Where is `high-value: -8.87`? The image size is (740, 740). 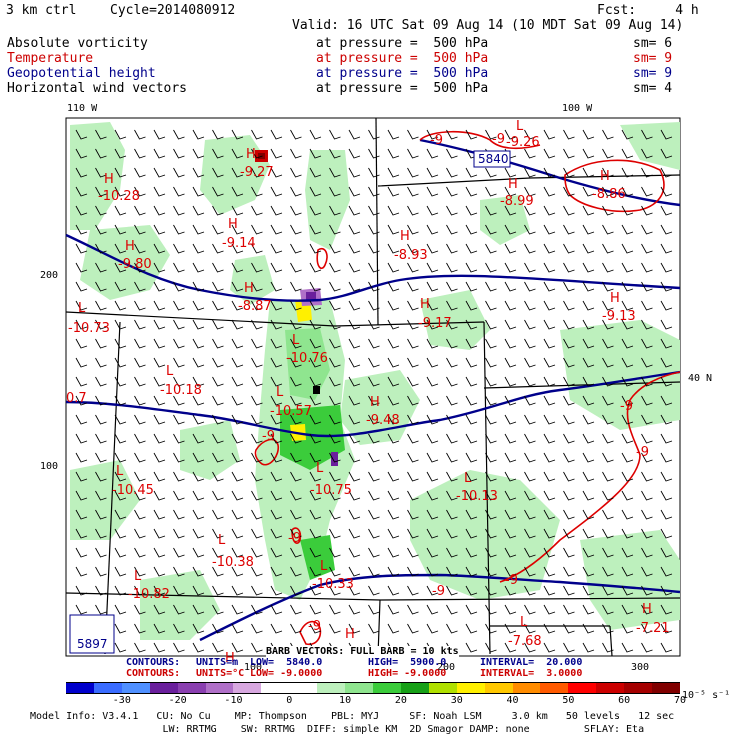 high-value: -8.87 is located at coordinates (255, 306).